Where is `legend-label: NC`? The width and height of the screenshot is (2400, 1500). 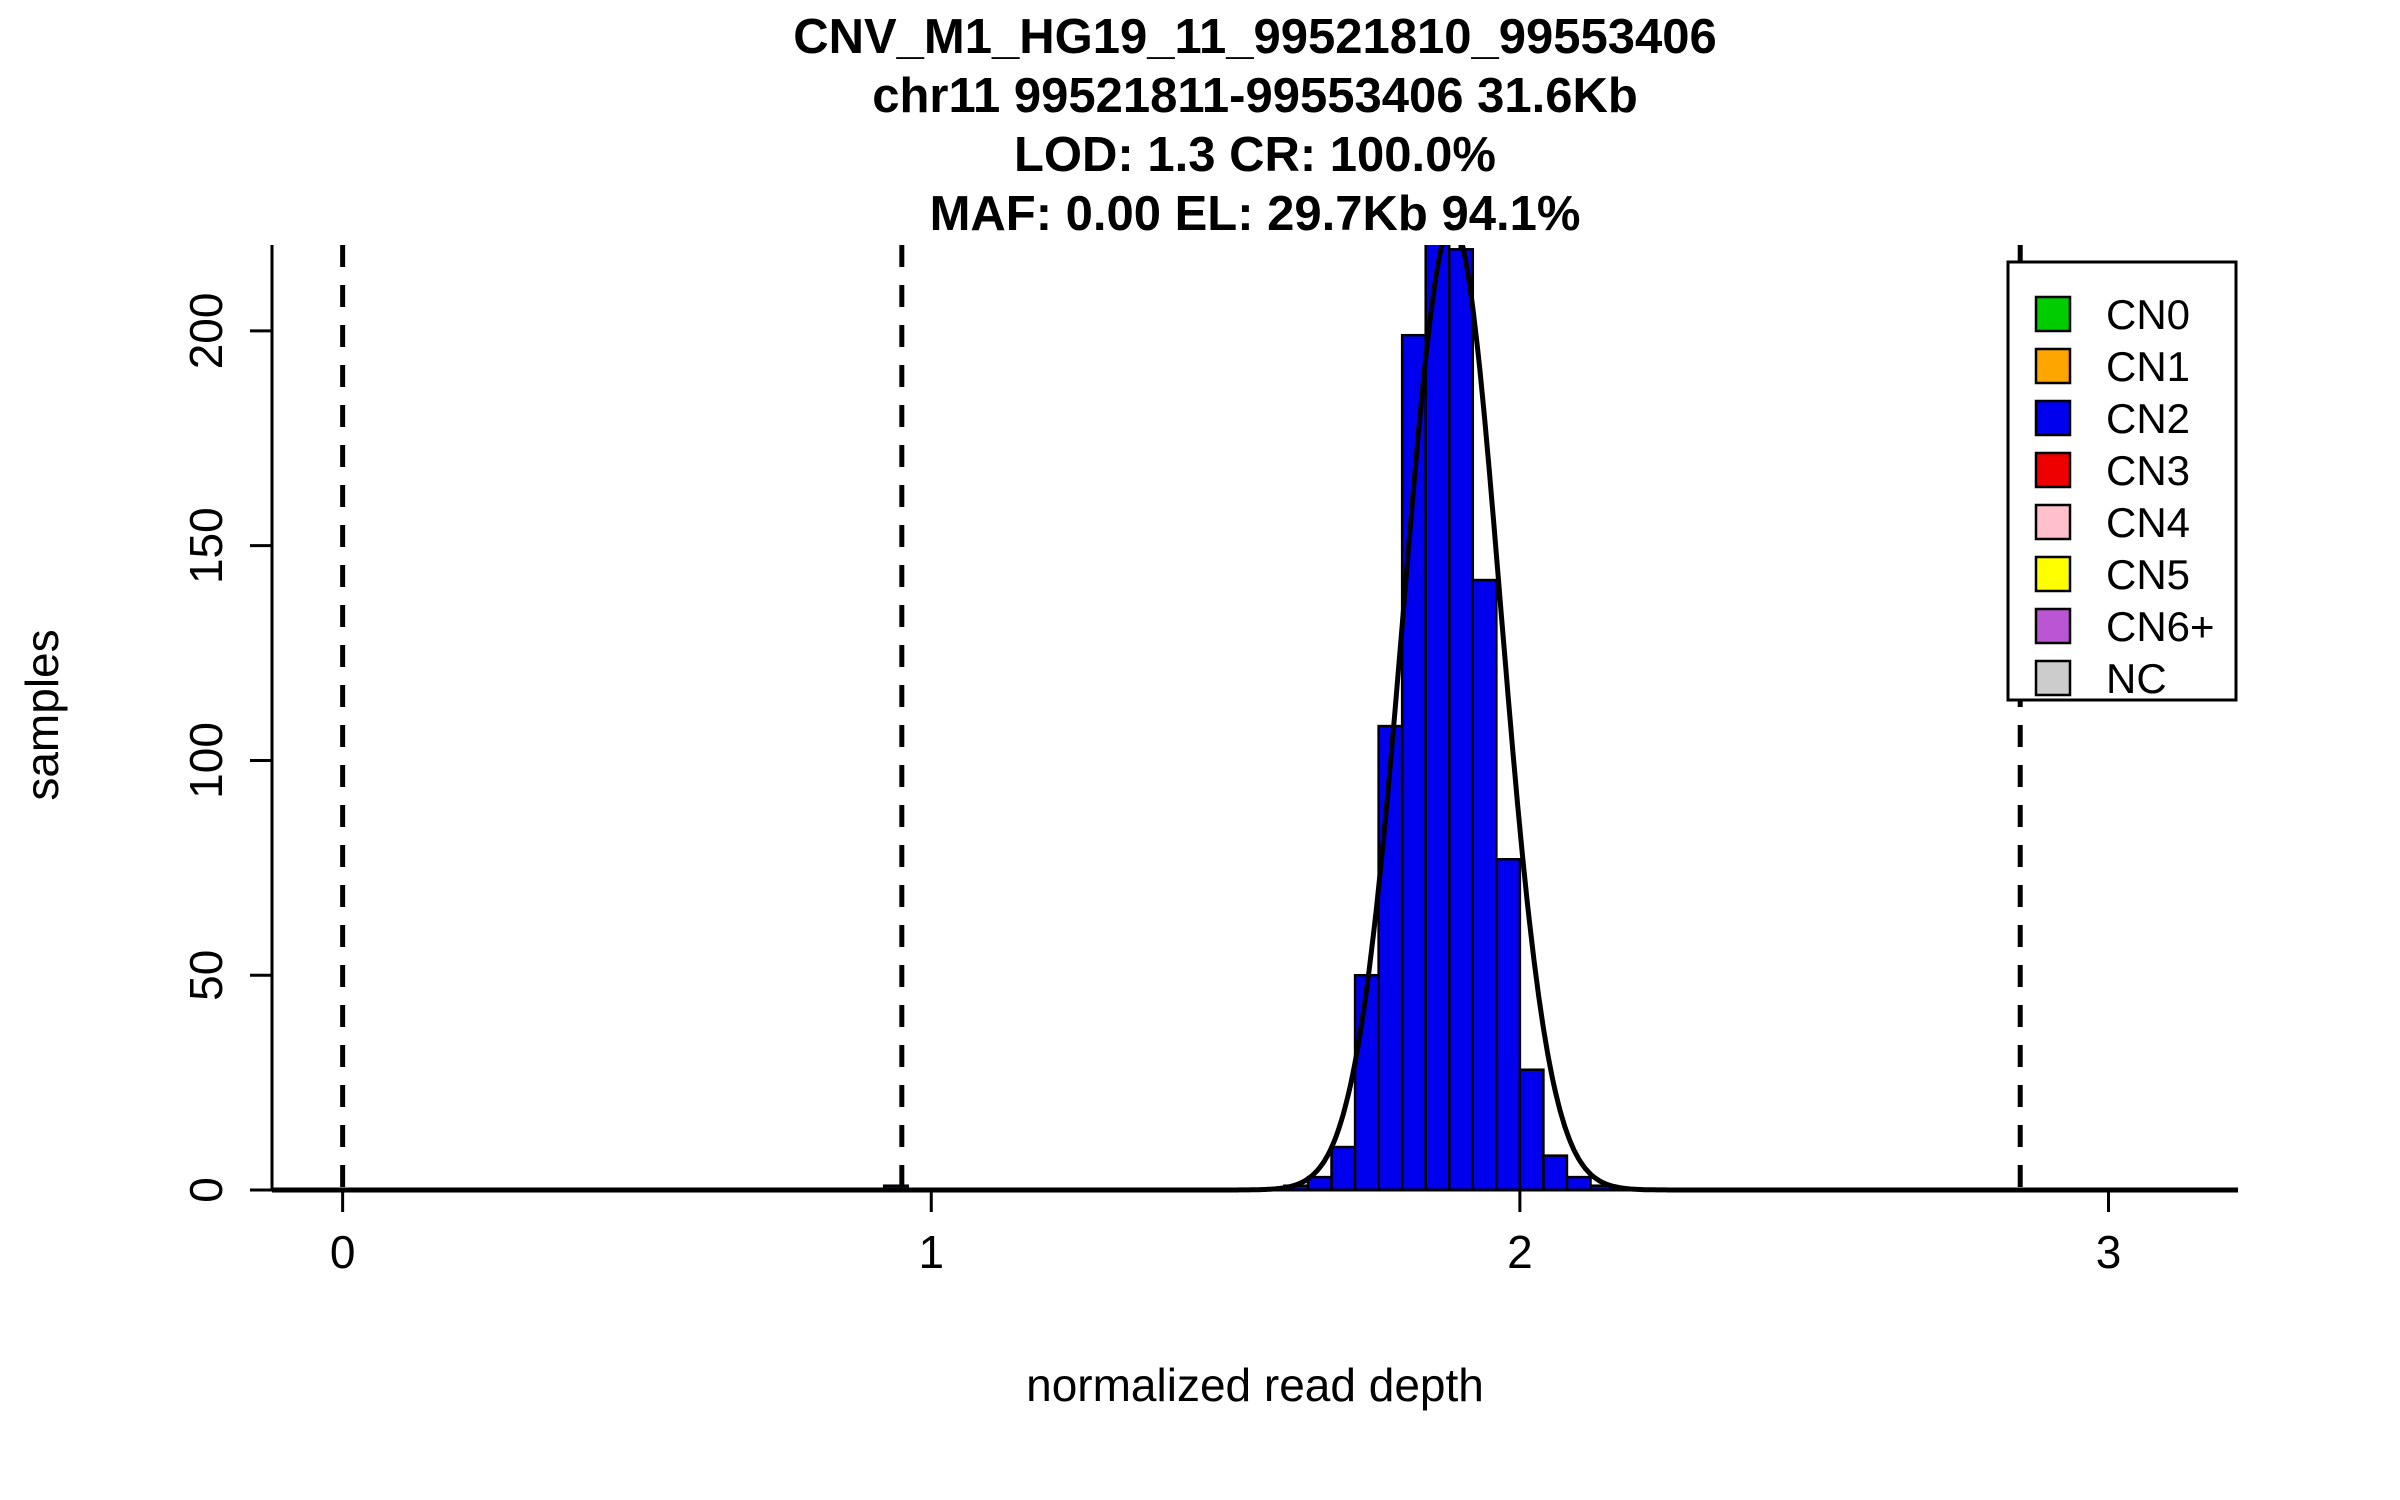 legend-label: NC is located at coordinates (2136, 678).